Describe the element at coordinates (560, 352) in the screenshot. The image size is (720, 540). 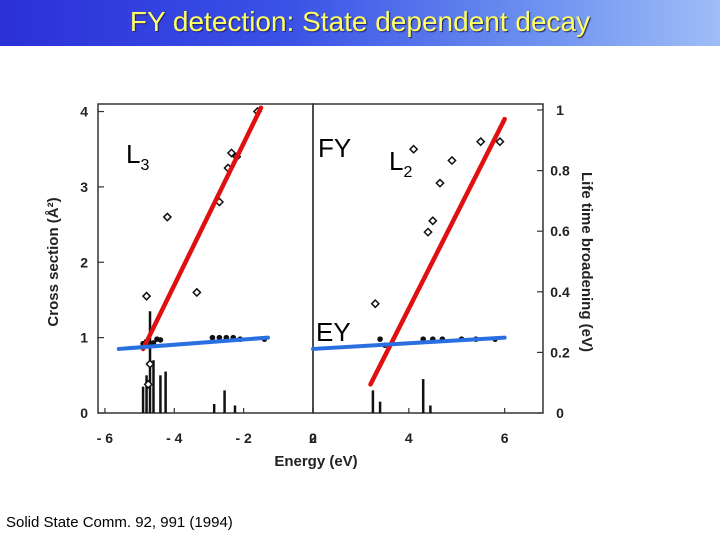
I see `y2-tick-label-1: 0.2` at that location.